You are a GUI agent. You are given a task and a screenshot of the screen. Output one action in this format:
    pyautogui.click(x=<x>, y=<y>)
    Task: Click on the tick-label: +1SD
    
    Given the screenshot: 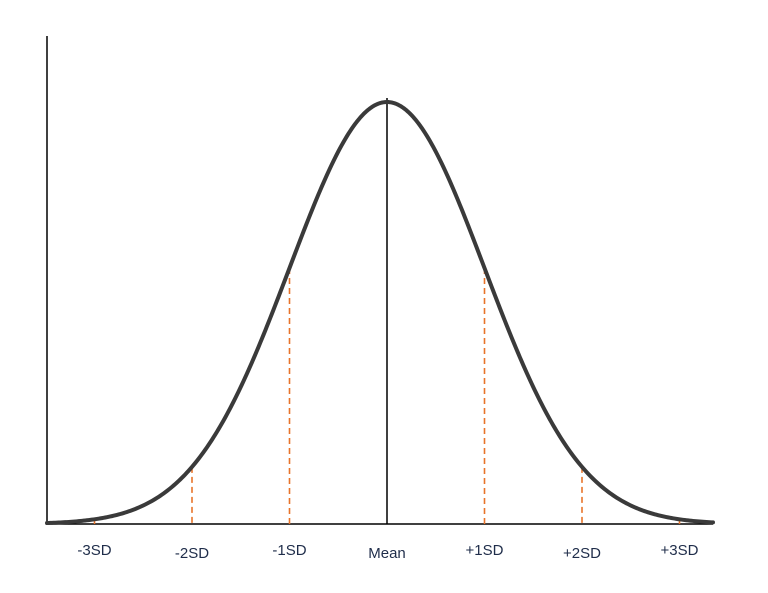 What is the action you would take?
    pyautogui.click(x=485, y=550)
    